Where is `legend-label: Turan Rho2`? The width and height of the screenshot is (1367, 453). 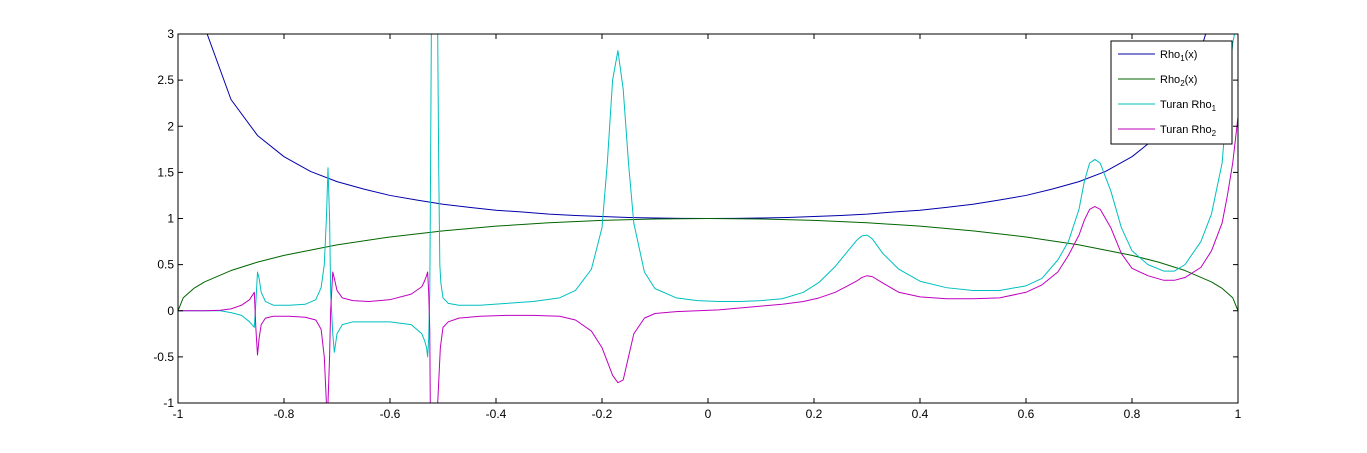
legend-label: Turan Rho2 is located at coordinates (1188, 131).